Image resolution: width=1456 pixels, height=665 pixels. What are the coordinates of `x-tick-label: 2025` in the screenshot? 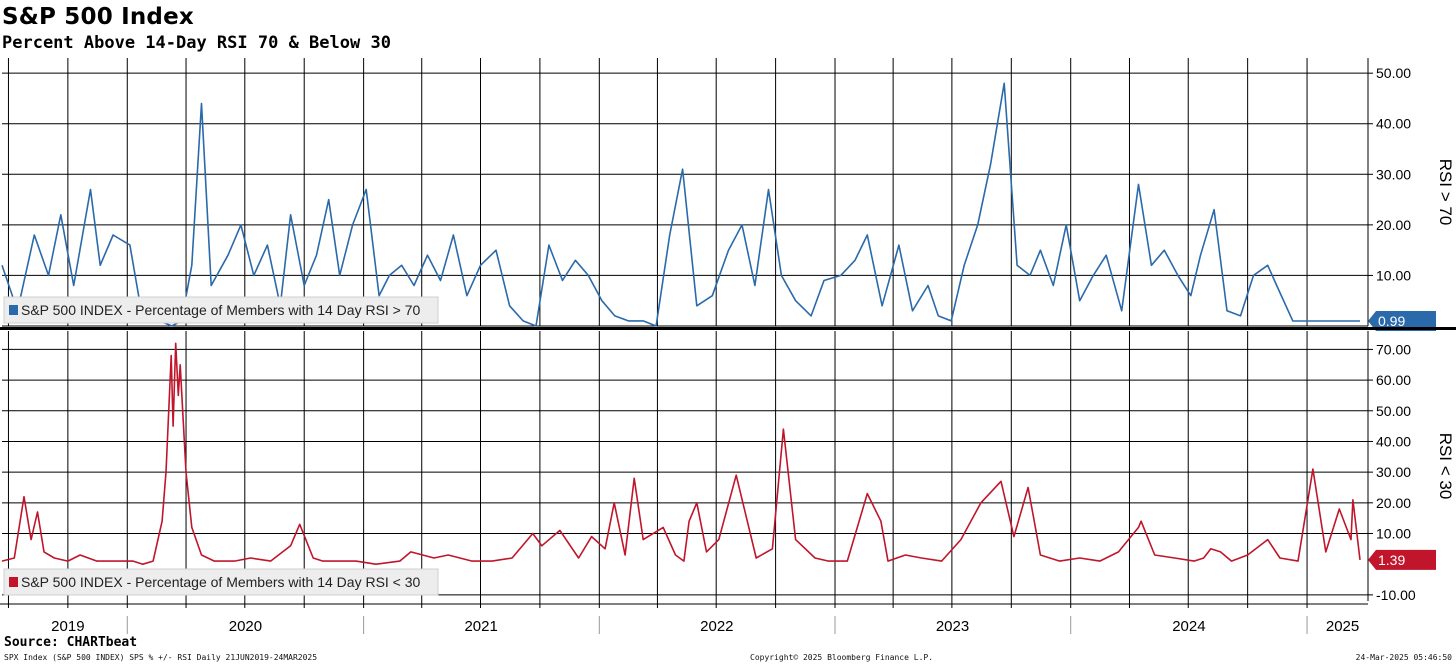 It's located at (1342, 626).